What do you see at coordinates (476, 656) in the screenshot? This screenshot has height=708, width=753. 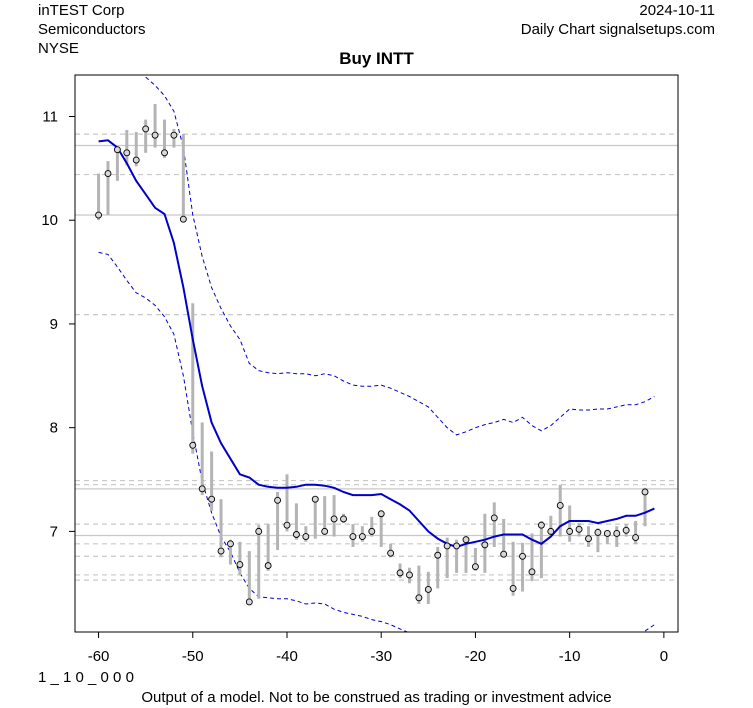 I see `x-tick-label: -20` at bounding box center [476, 656].